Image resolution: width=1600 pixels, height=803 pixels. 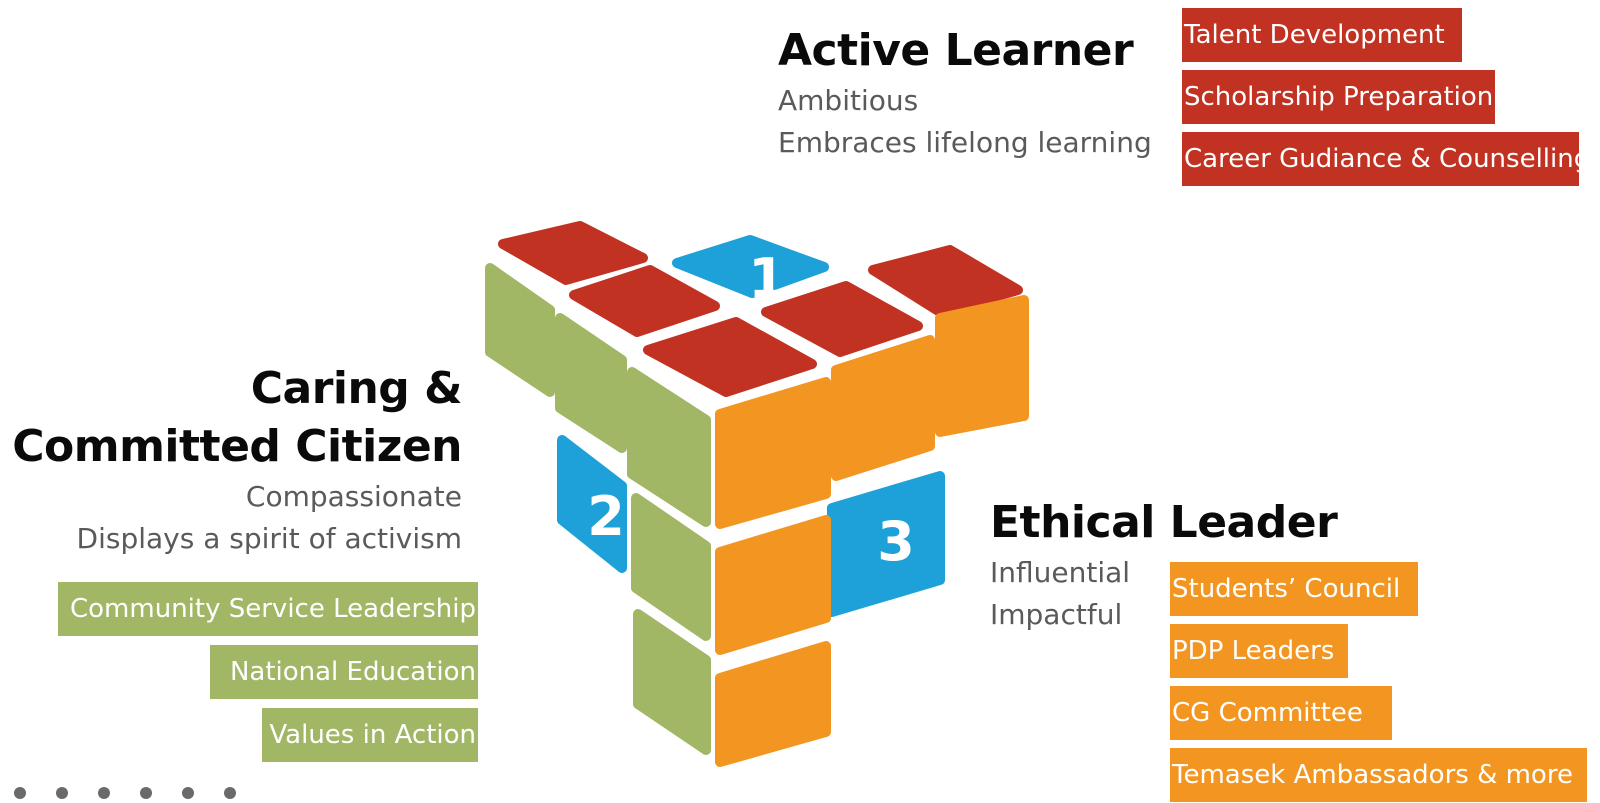 What do you see at coordinates (965, 143) in the screenshot?
I see `active-learner-trait: Embraces lifelong learning` at bounding box center [965, 143].